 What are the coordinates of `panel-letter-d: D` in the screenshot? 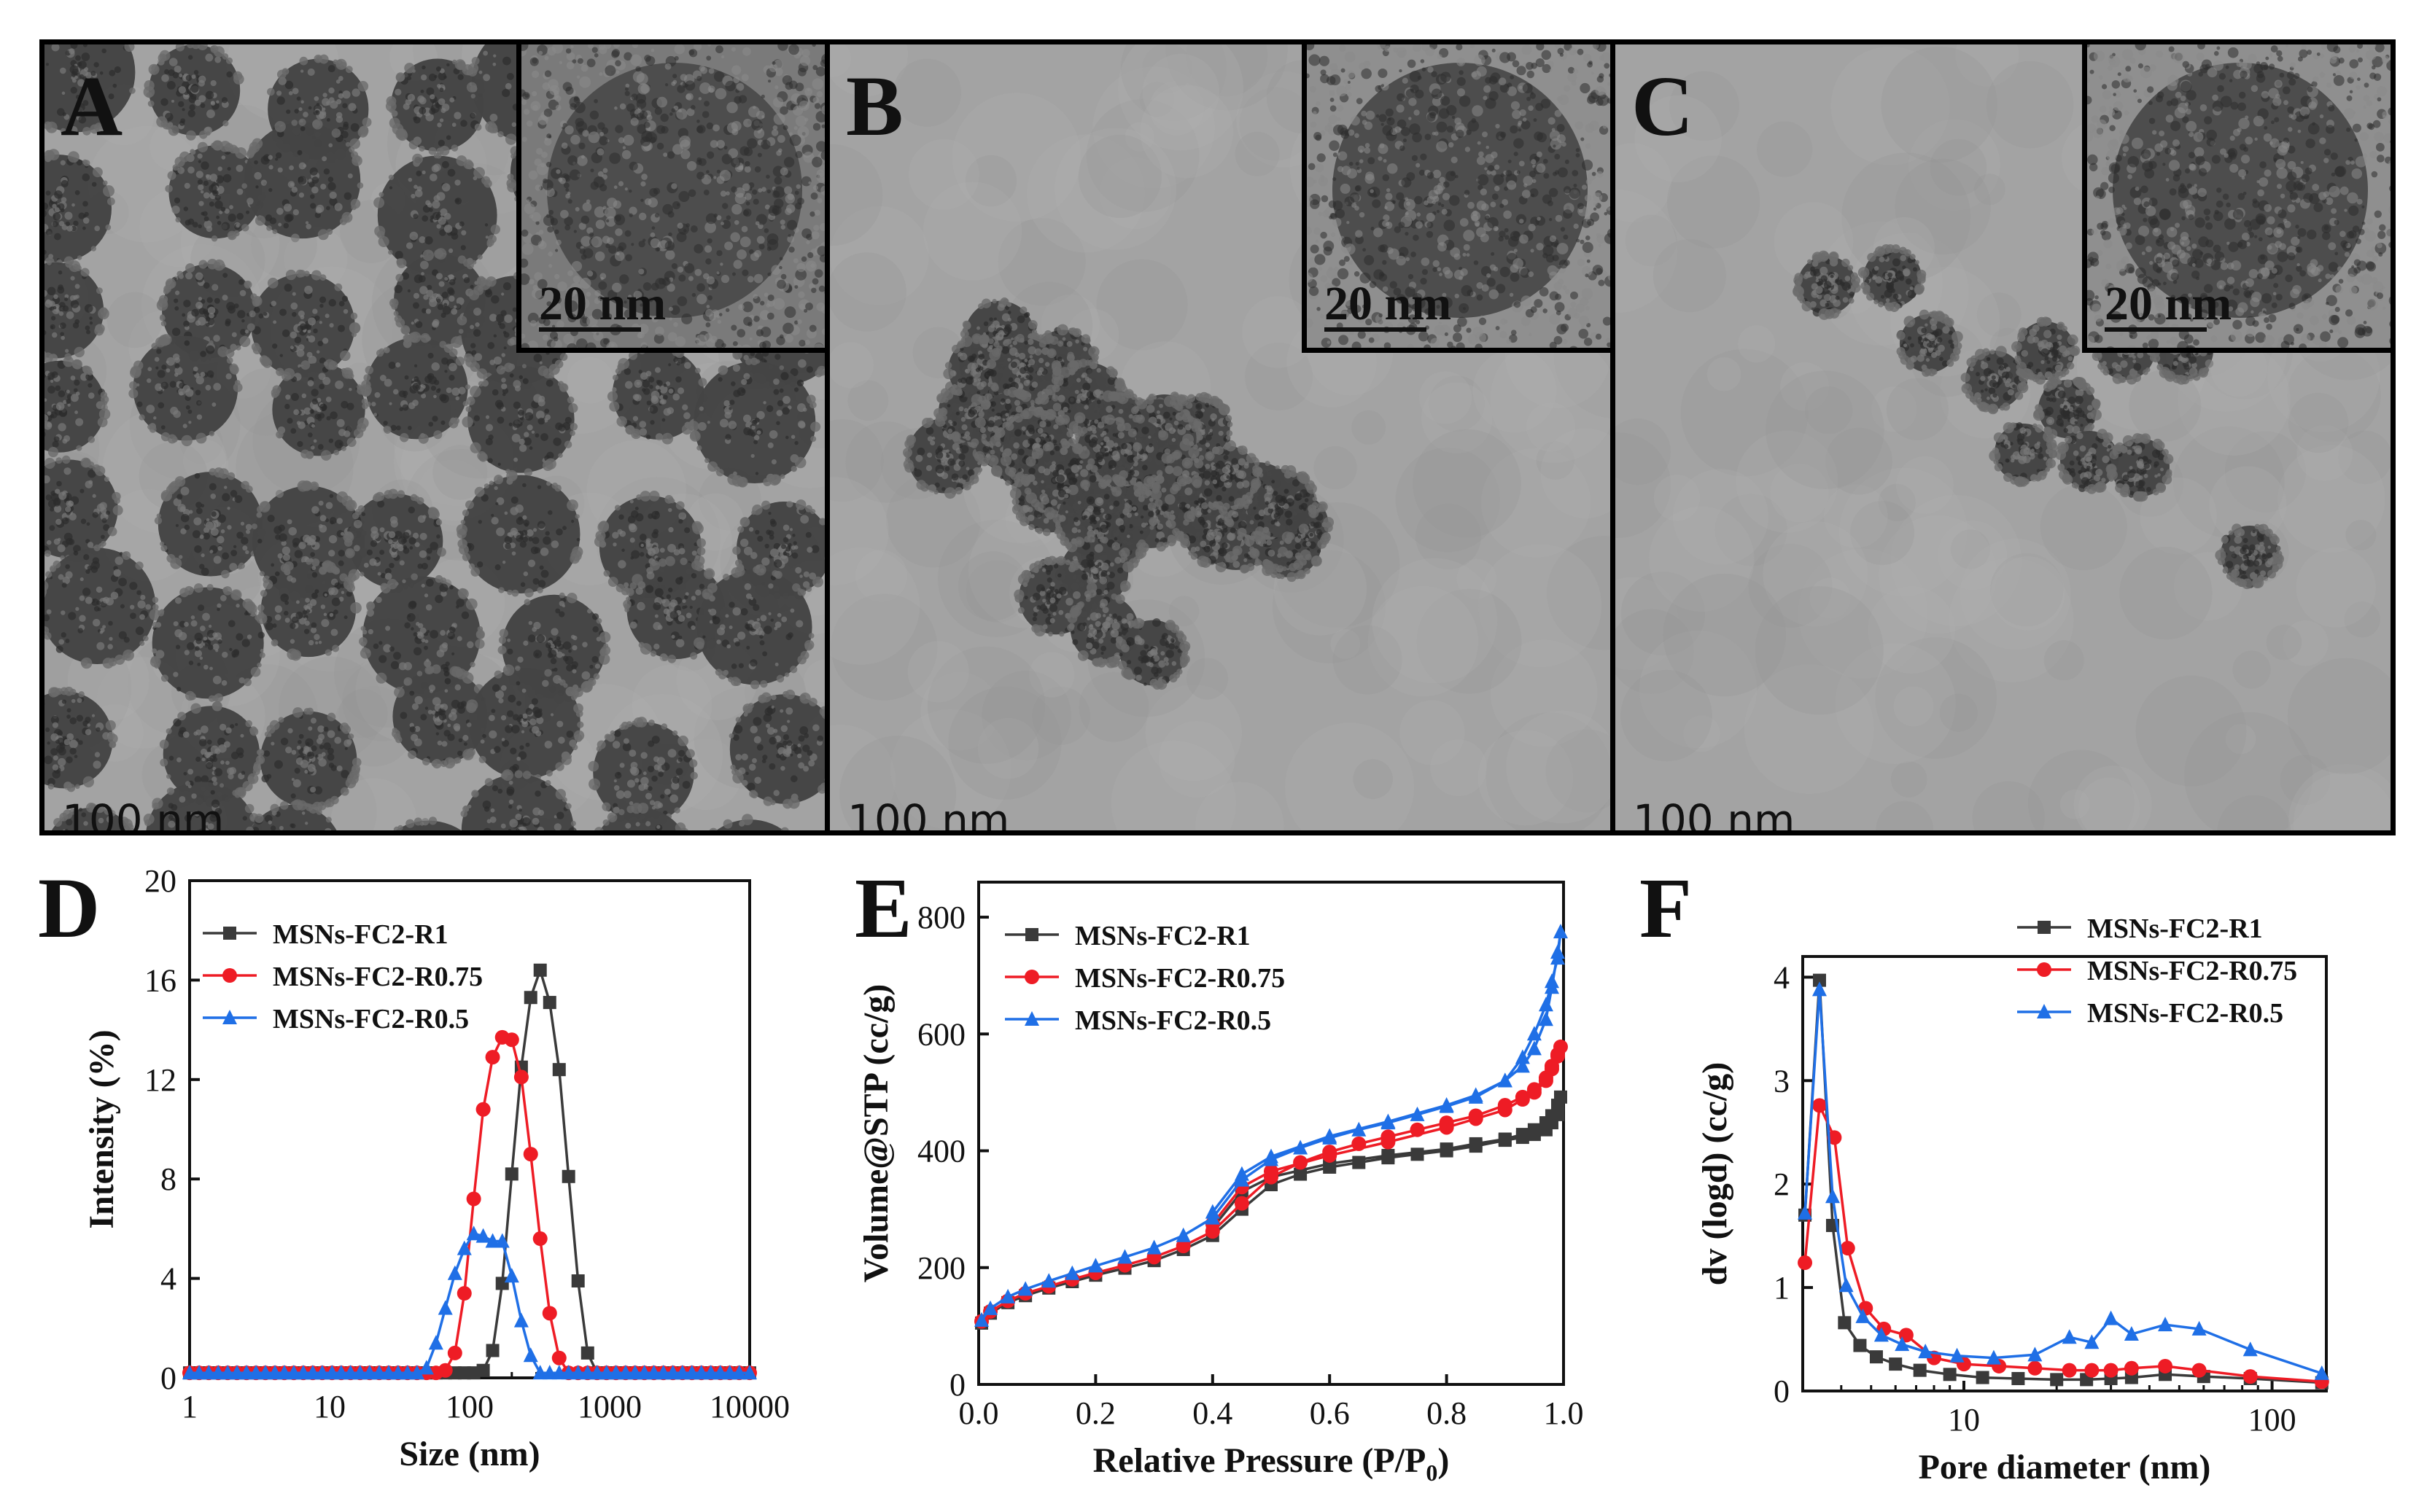 It's located at (69, 908).